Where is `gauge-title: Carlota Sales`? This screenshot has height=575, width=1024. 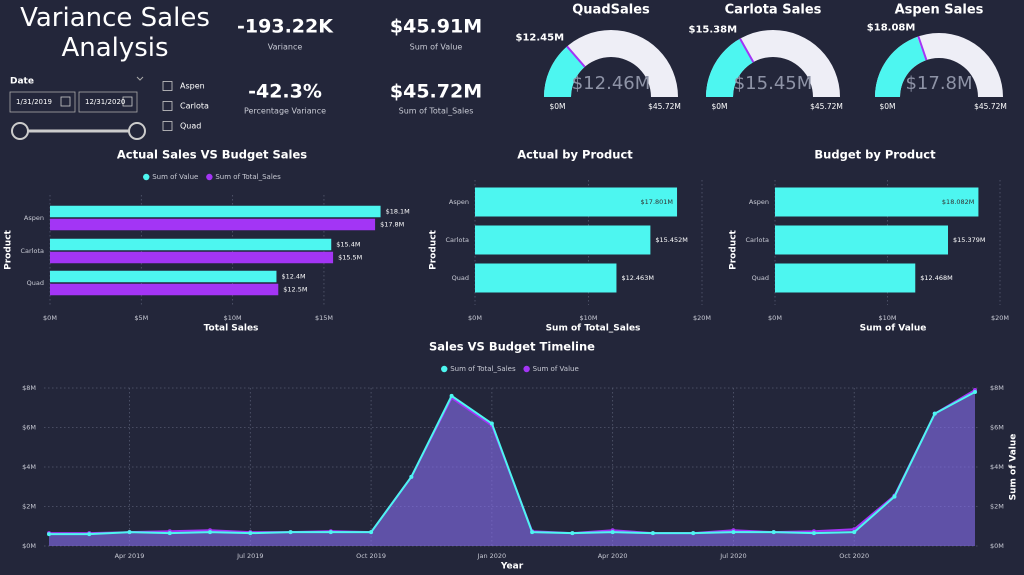
gauge-title: Carlota Sales is located at coordinates (773, 10).